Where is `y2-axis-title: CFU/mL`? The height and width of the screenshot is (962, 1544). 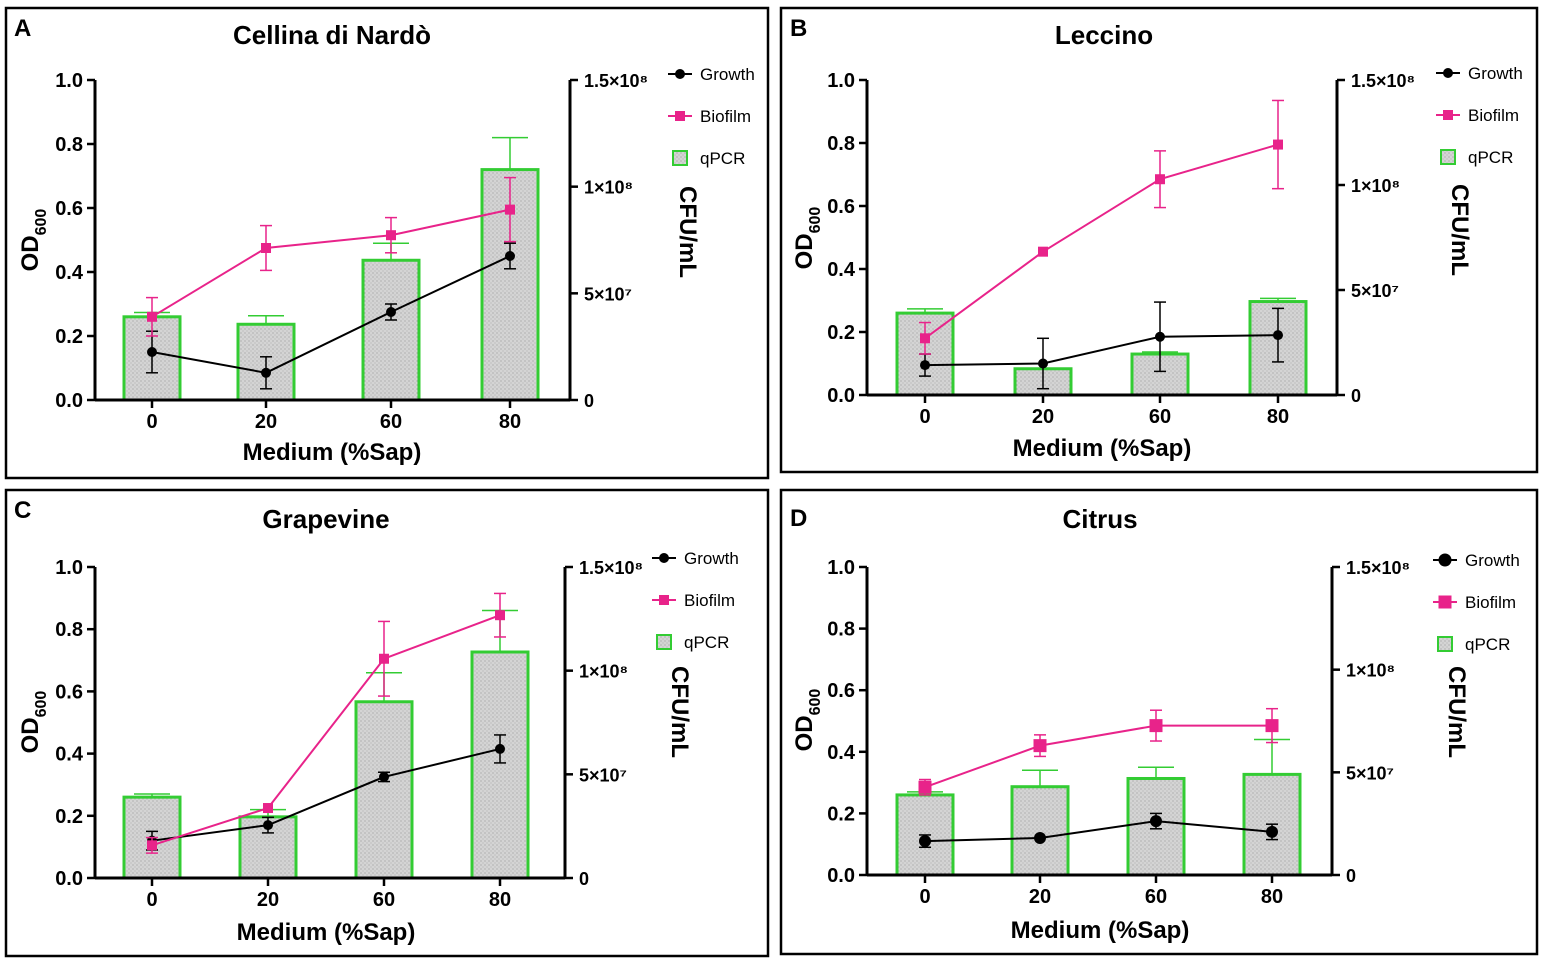 y2-axis-title: CFU/mL is located at coordinates (679, 712).